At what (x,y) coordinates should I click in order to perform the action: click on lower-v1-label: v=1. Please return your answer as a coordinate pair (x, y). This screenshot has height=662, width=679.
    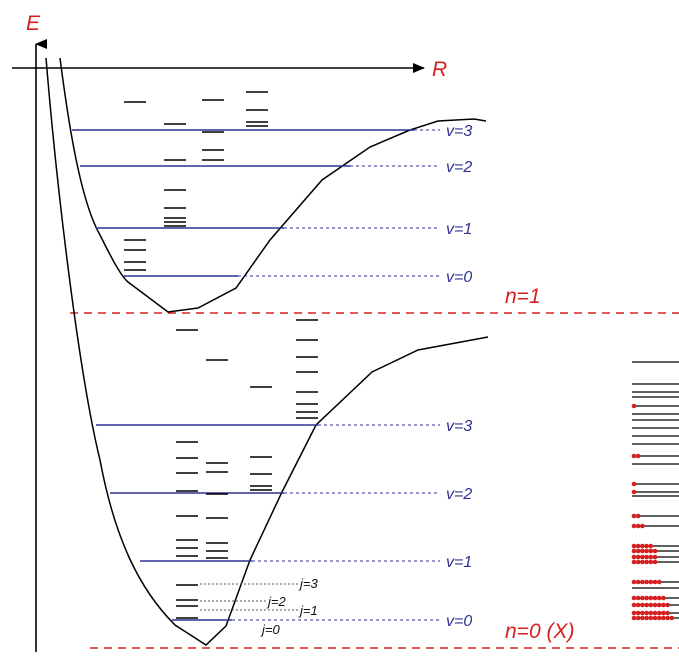
    Looking at the image, I should click on (459, 562).